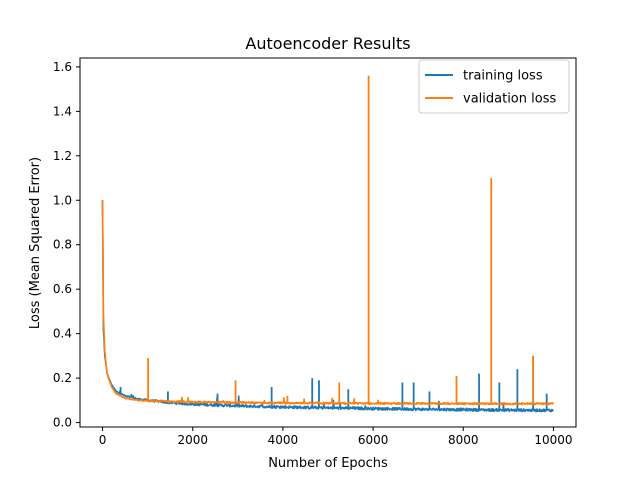 This screenshot has height=484, width=640. I want to click on x-tick-label: 0, so click(103, 440).